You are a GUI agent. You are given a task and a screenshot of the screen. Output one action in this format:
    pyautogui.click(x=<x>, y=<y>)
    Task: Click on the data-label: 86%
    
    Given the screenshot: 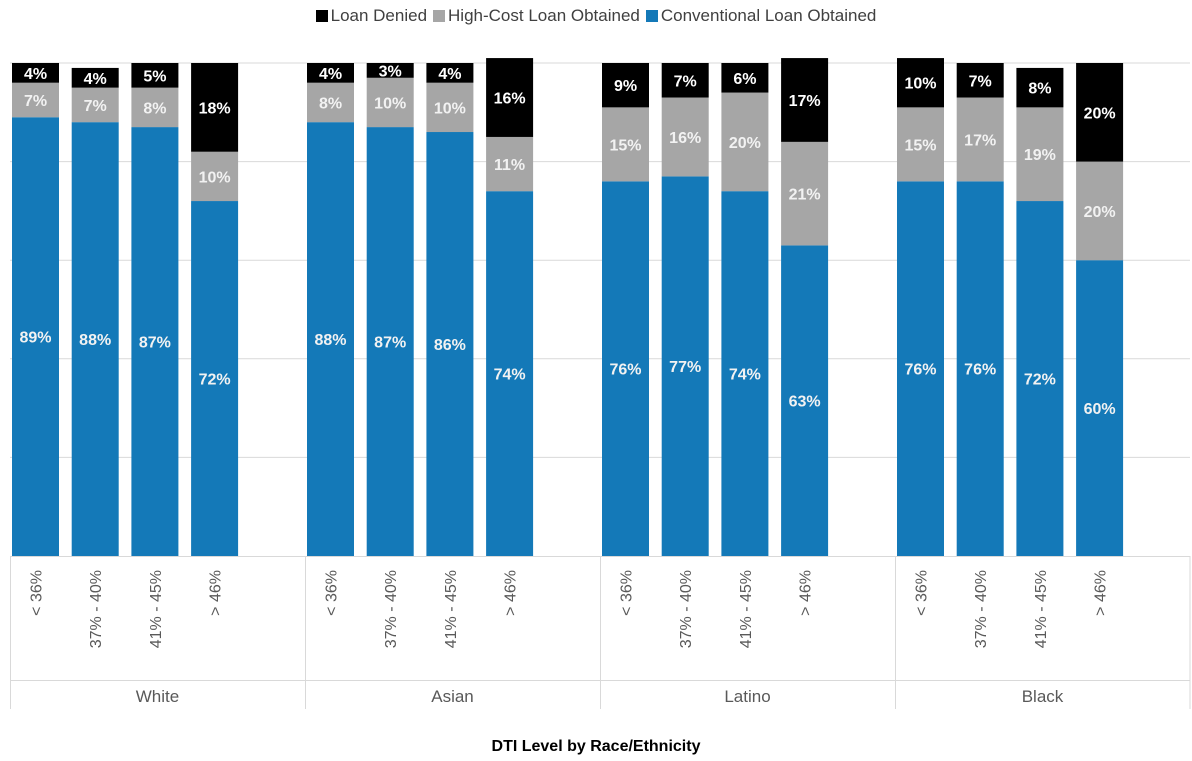 What is the action you would take?
    pyautogui.click(x=450, y=345)
    